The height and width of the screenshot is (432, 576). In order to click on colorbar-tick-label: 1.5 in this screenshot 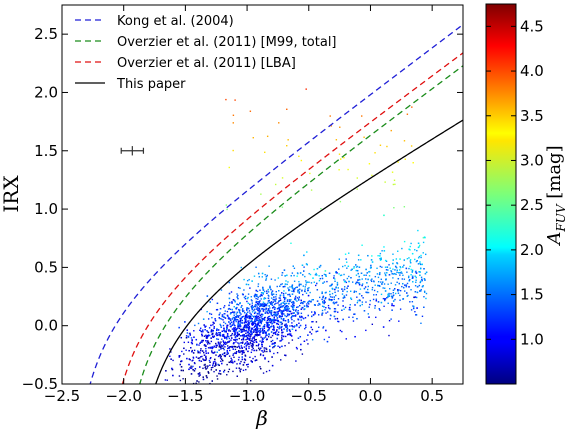, I will do `click(532, 295)`.